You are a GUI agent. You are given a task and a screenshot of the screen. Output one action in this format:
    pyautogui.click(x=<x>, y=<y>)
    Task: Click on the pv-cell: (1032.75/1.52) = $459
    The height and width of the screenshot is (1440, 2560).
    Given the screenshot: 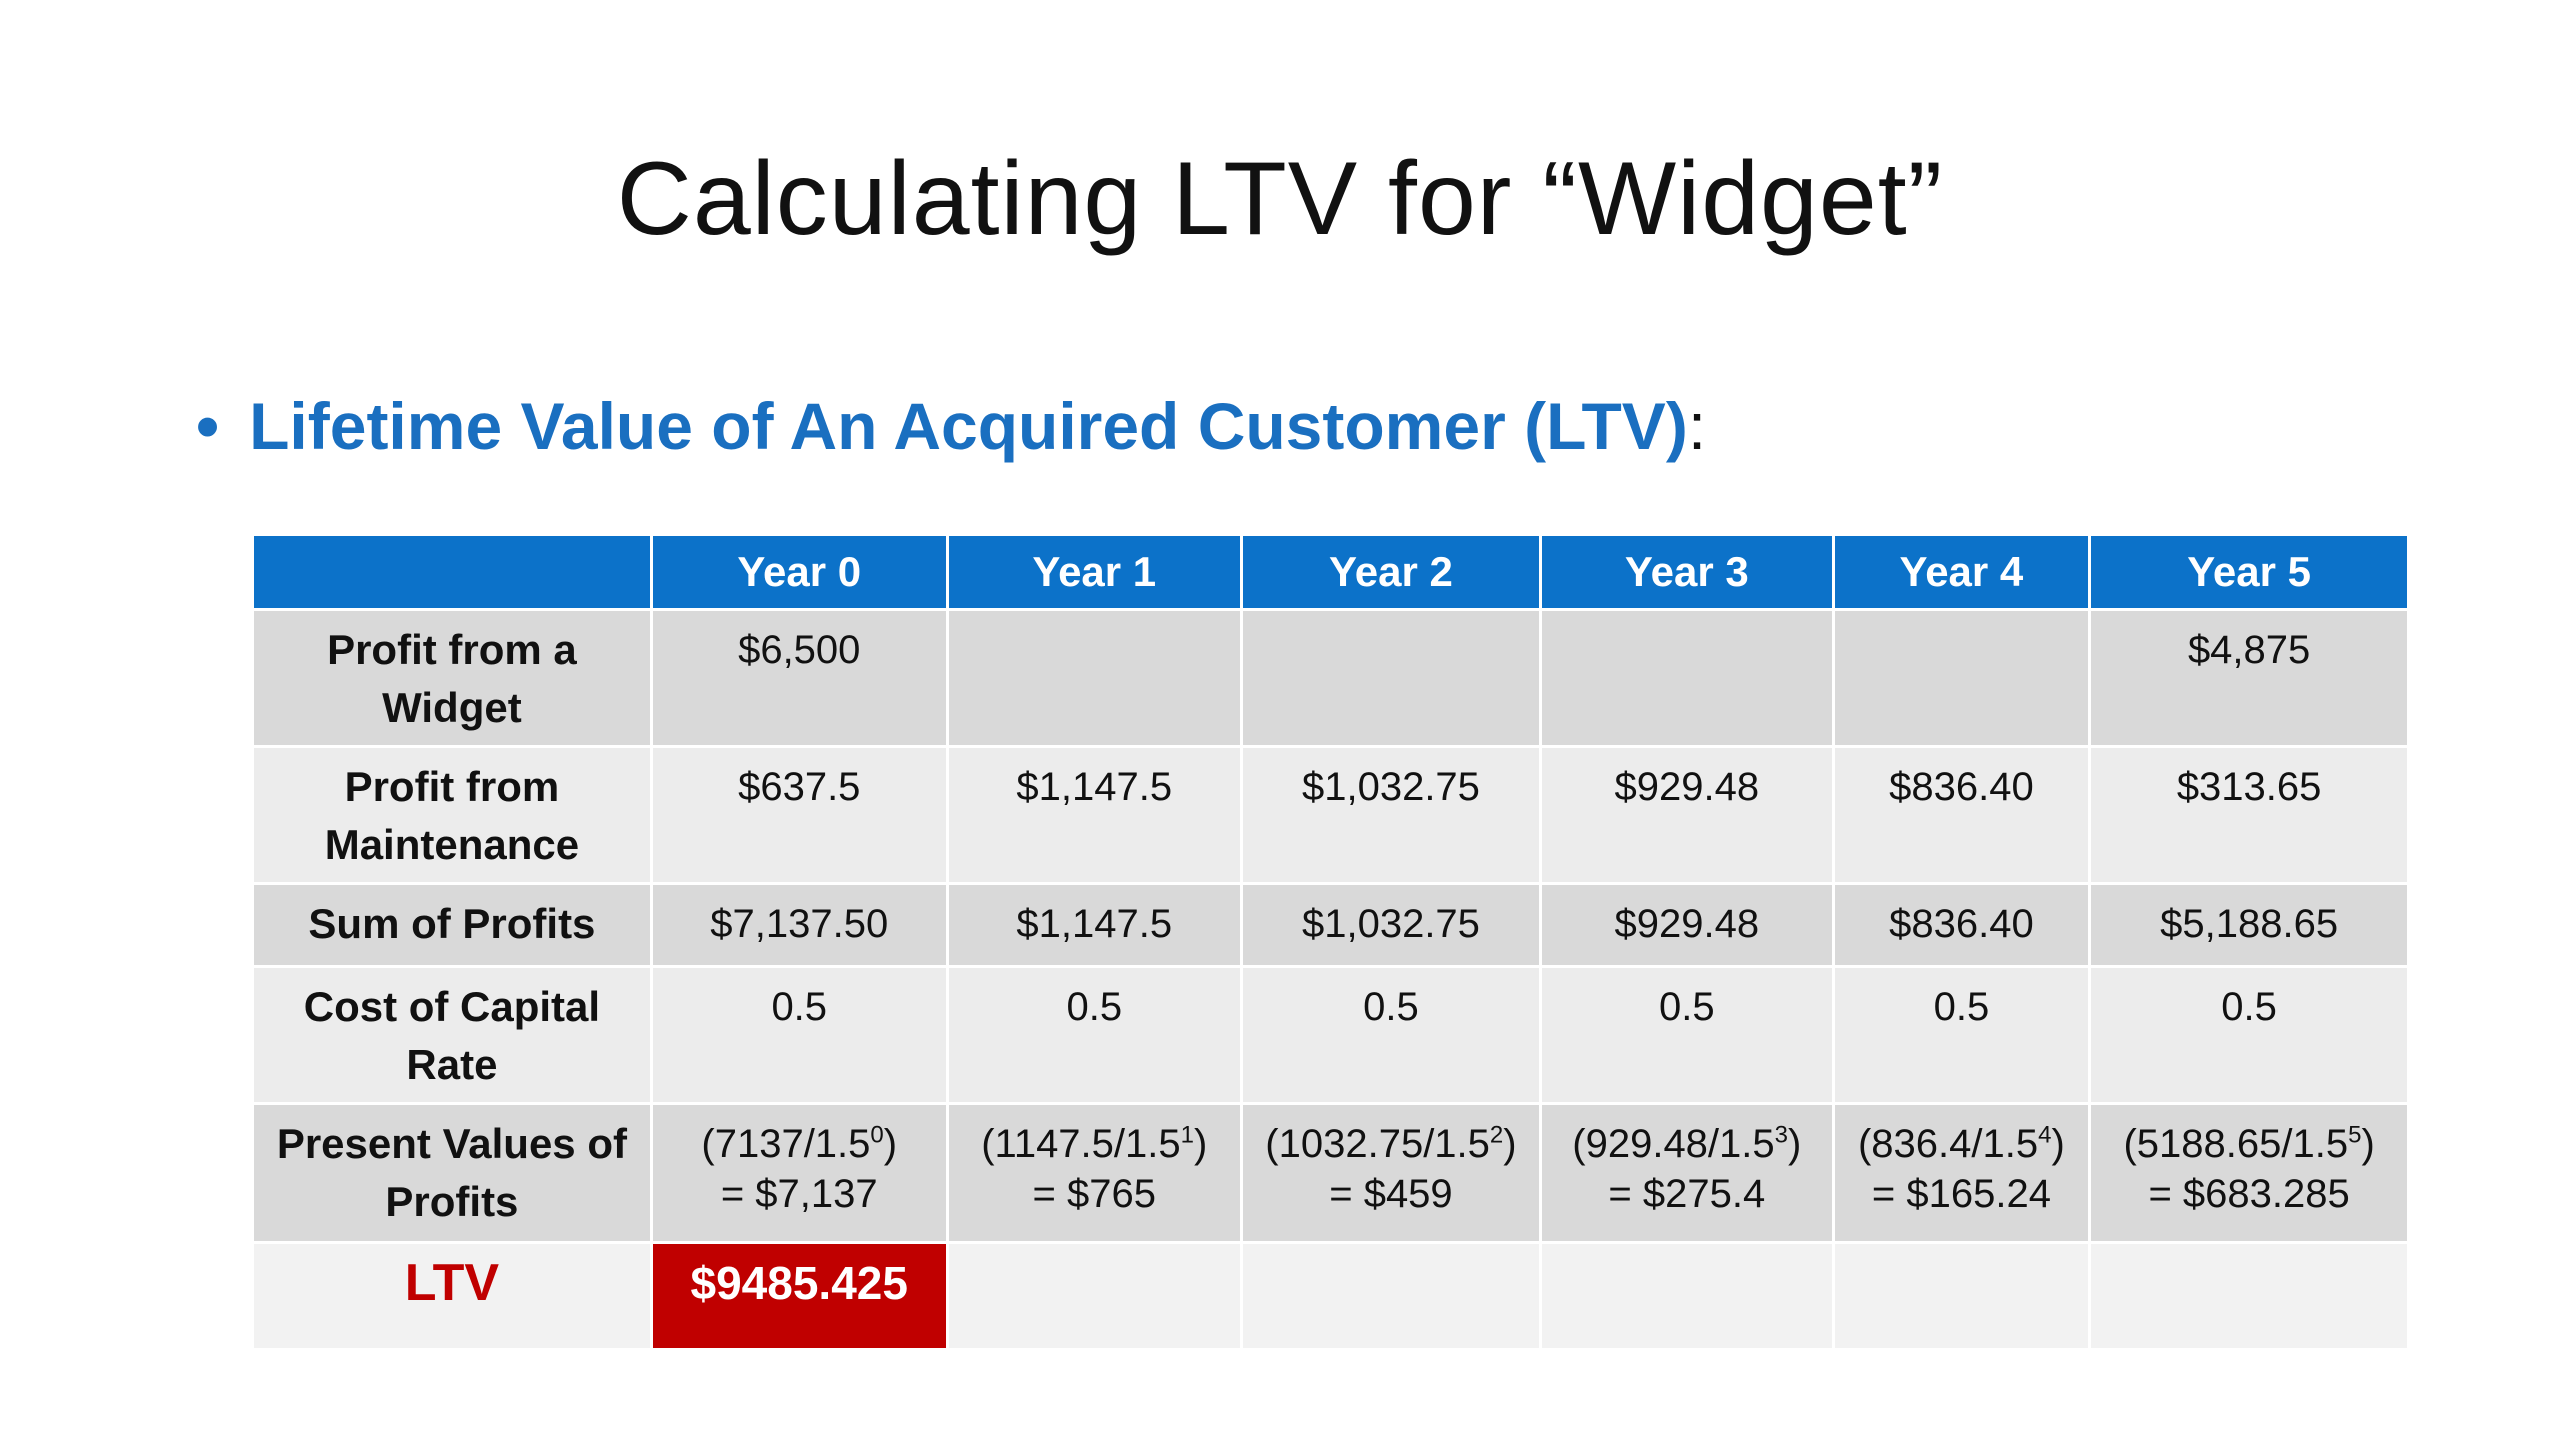 What is the action you would take?
    pyautogui.click(x=1391, y=1173)
    